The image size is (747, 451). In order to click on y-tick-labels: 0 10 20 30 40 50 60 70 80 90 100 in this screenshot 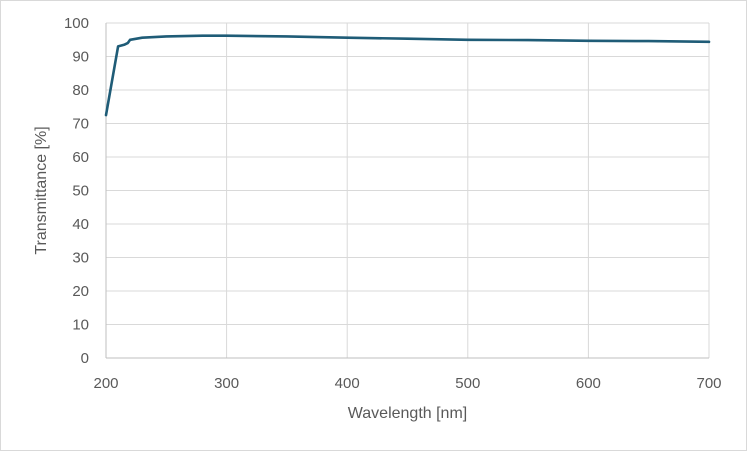, I will do `click(76, 191)`.